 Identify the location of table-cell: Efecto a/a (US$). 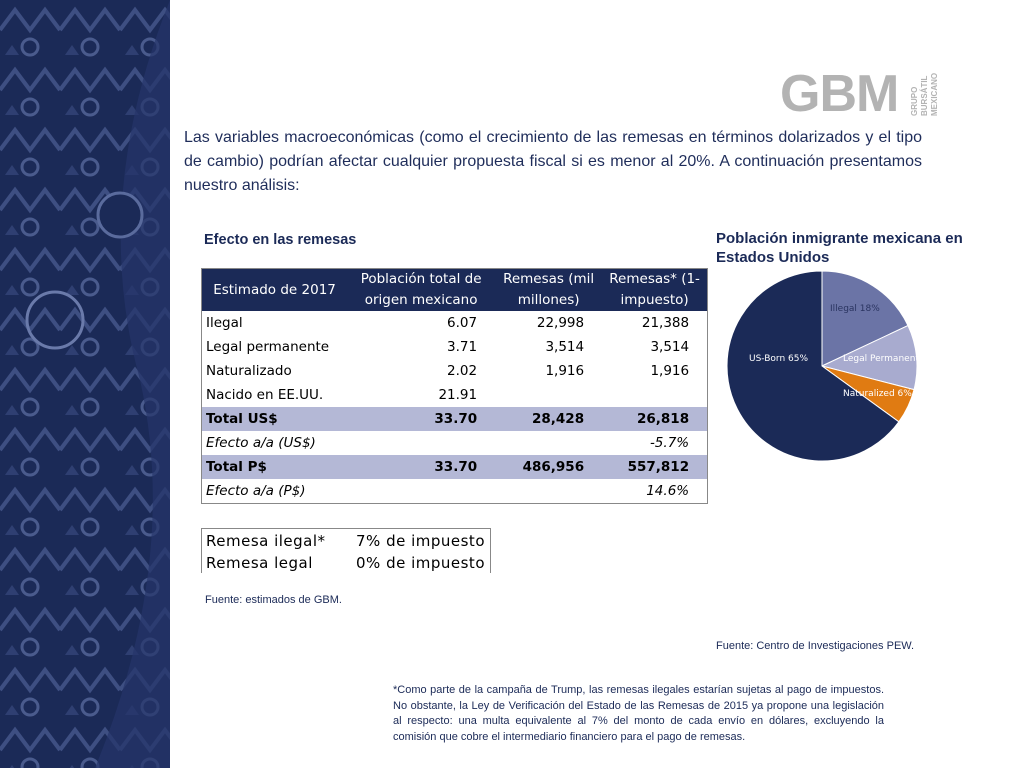
(261, 443).